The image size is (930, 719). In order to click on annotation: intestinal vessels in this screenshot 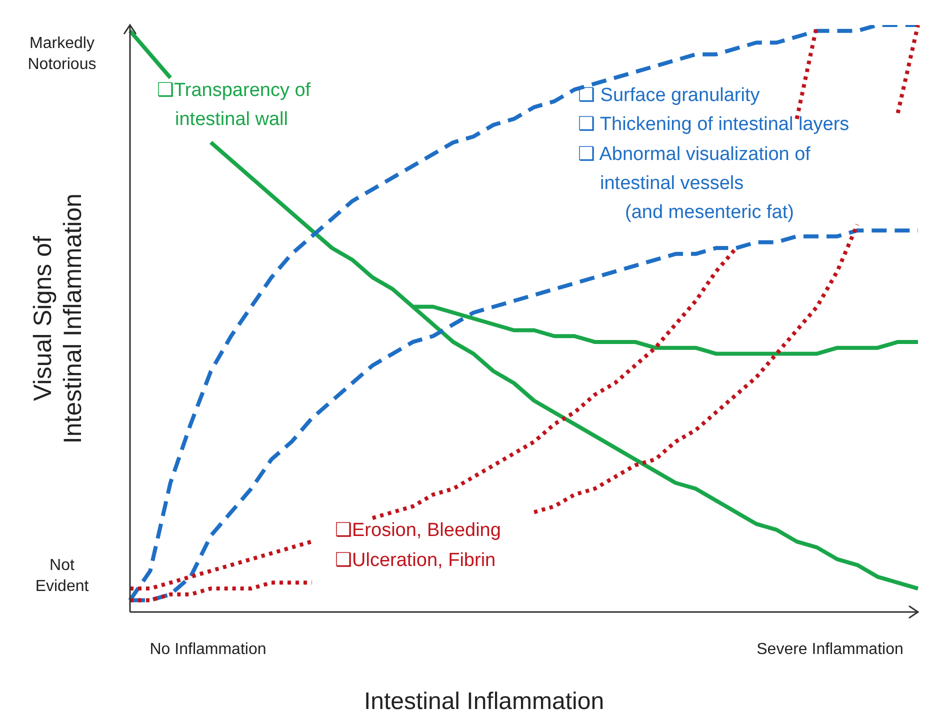, I will do `click(672, 183)`.